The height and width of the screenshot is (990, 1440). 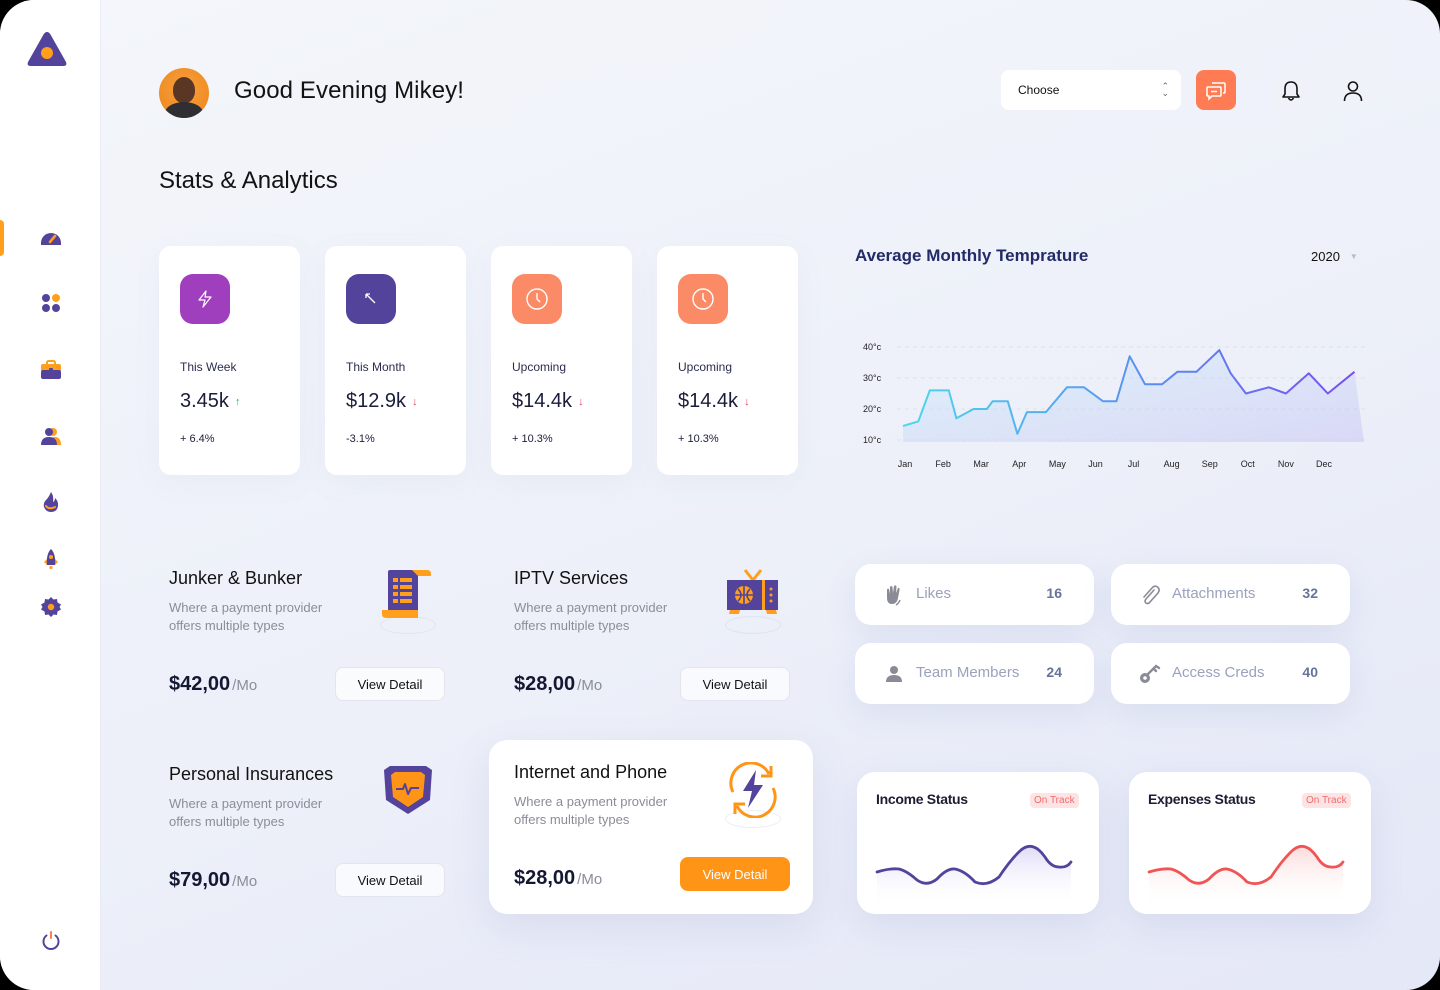 I want to click on avatar, so click(x=184, y=93).